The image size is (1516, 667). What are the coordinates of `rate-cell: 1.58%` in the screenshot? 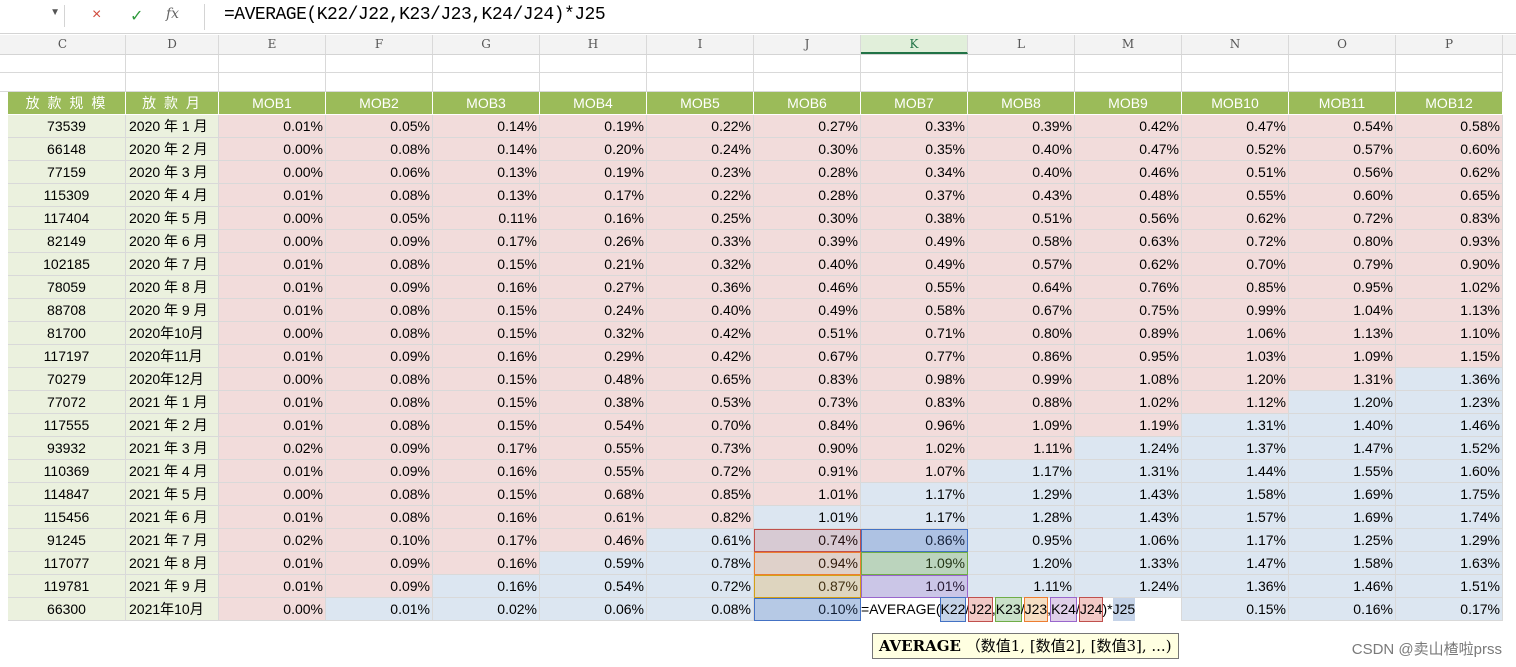 It's located at (1235, 494).